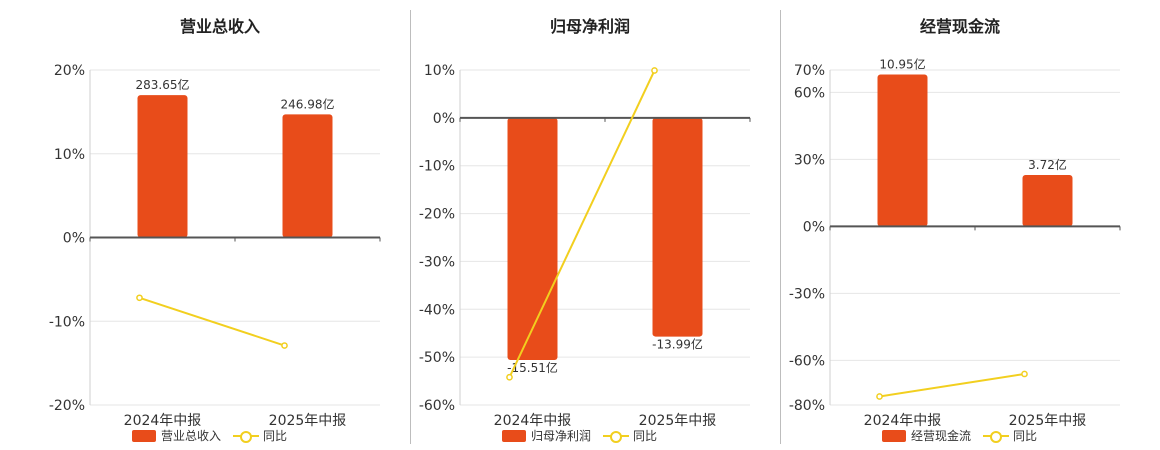 The width and height of the screenshot is (1160, 450). I want to click on legend-bar-label: 归母净利润, so click(561, 436).